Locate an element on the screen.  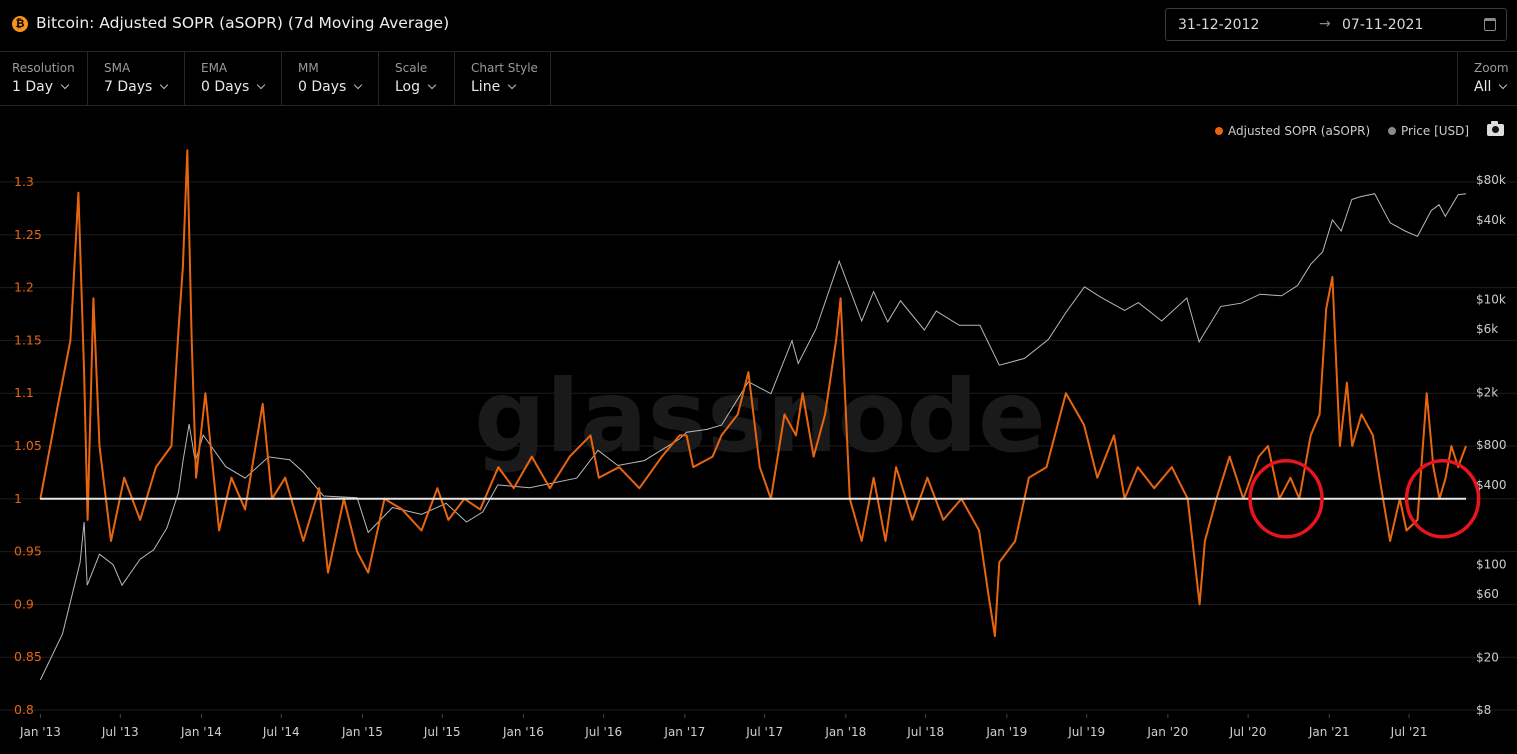
chart-style-dropdown: Chart Style Line is located at coordinates (505, 78).